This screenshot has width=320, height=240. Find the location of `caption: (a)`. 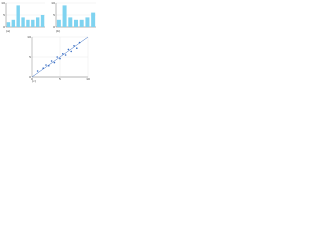

caption: (a) is located at coordinates (8, 31).